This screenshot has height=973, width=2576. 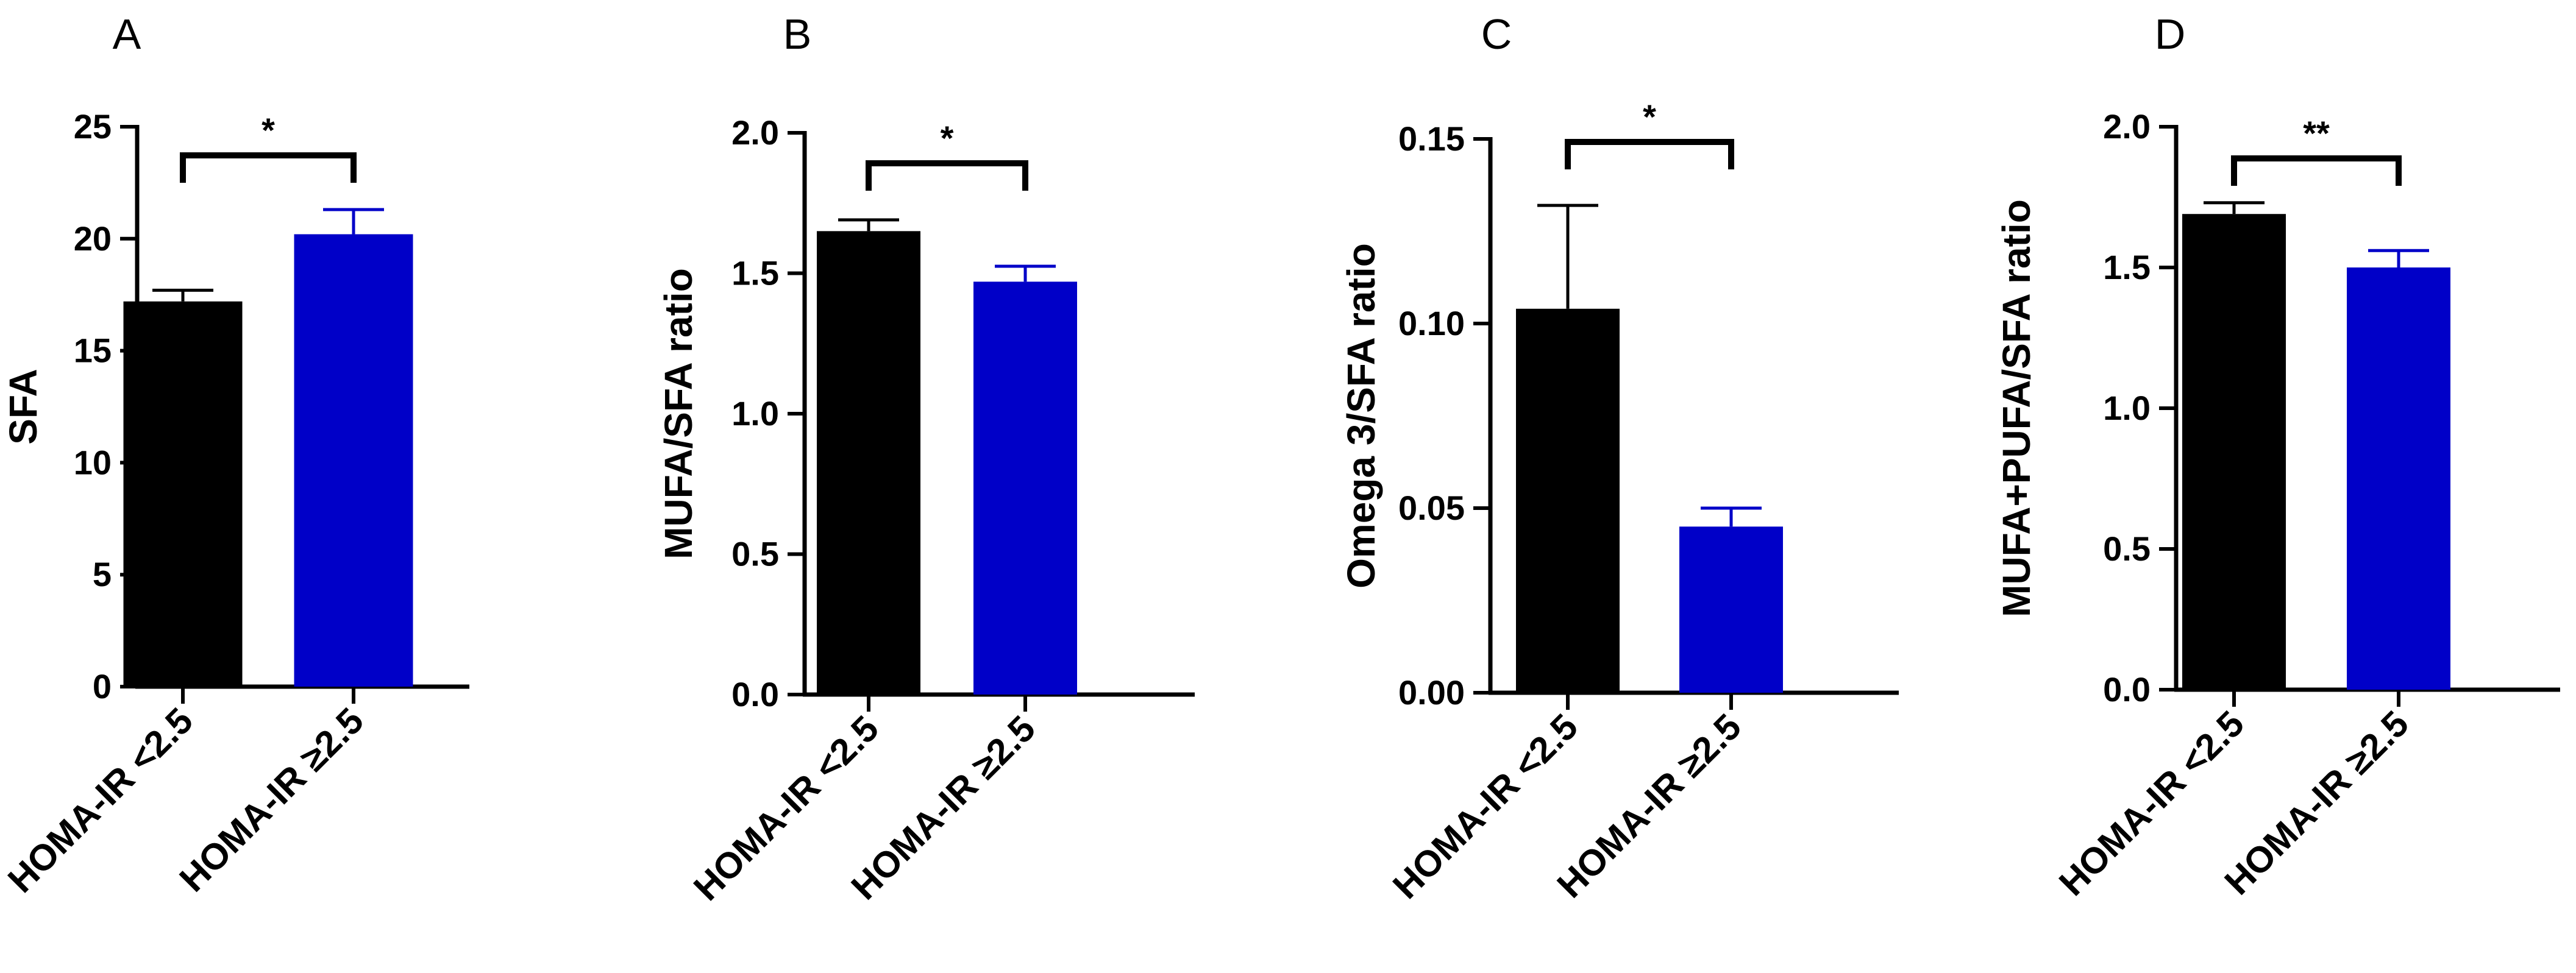 What do you see at coordinates (1361, 416) in the screenshot?
I see `y-axis-label: Omega 3/SFA ratio` at bounding box center [1361, 416].